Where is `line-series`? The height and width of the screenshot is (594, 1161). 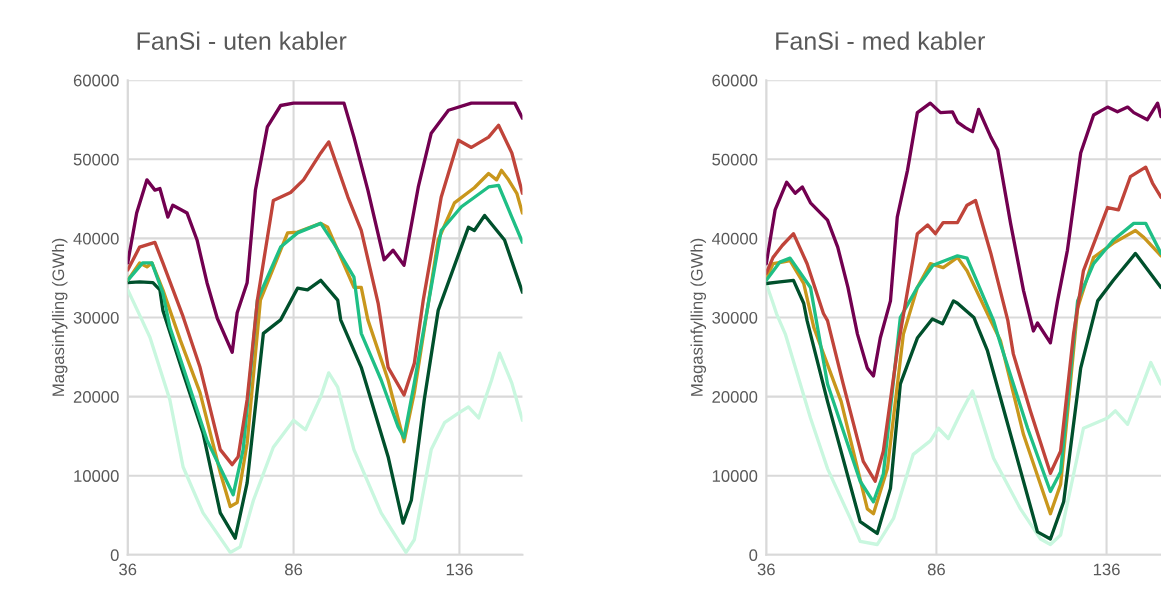 line-series is located at coordinates (325, 227).